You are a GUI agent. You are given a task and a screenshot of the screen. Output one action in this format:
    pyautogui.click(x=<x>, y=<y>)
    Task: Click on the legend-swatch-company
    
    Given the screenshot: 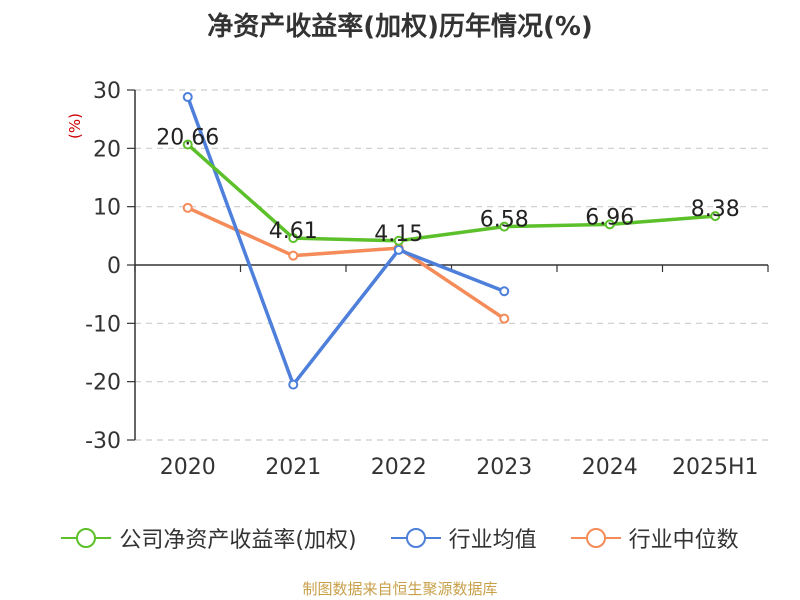 What is the action you would take?
    pyautogui.click(x=86, y=538)
    